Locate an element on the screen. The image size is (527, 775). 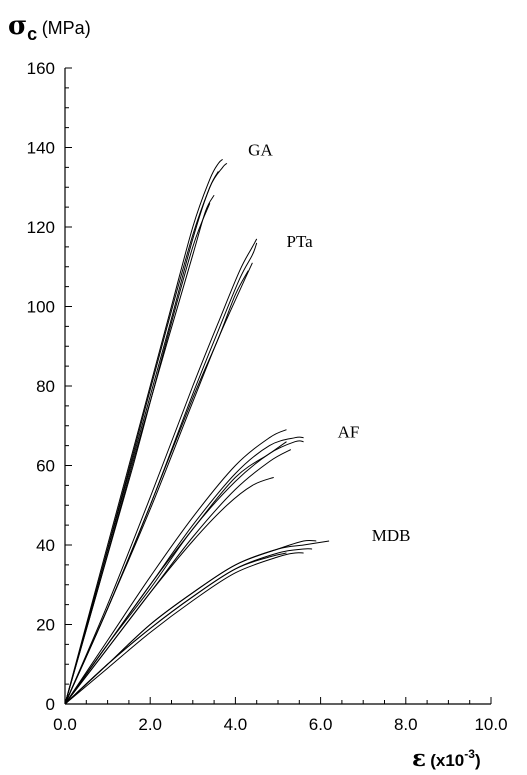
y-tick-label: 140 is located at coordinates (41, 148).